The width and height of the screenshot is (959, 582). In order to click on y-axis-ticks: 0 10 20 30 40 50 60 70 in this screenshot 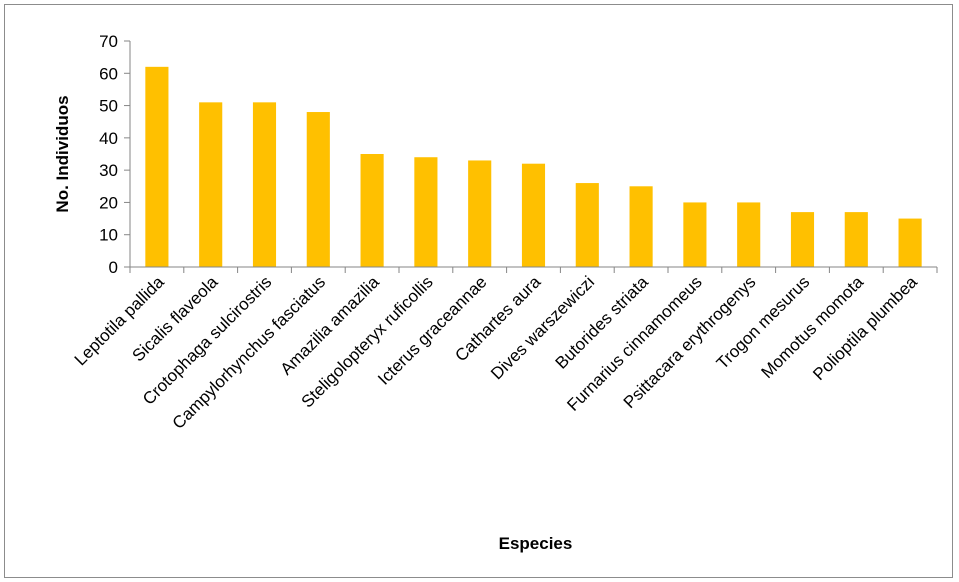, I will do `click(114, 154)`.